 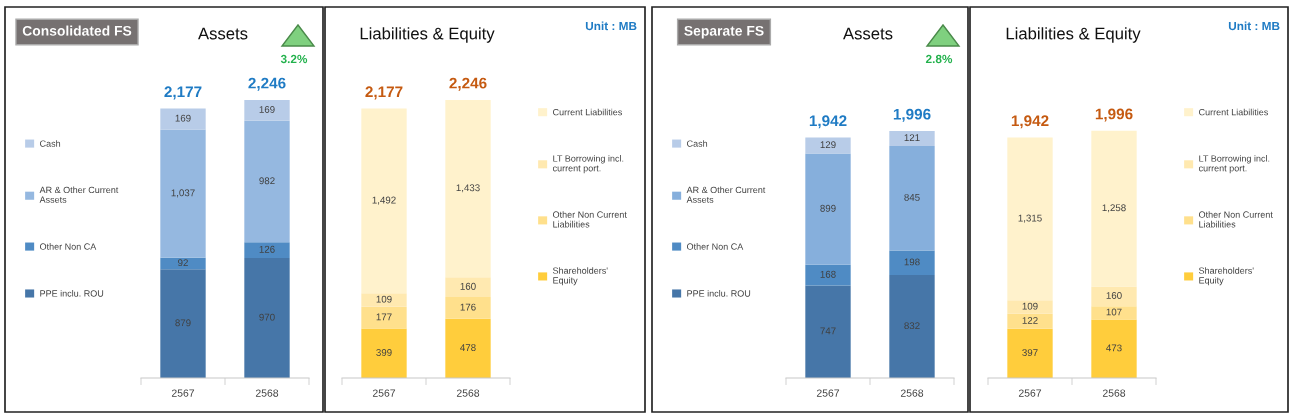 I want to click on data-label: 879, so click(x=183, y=323).